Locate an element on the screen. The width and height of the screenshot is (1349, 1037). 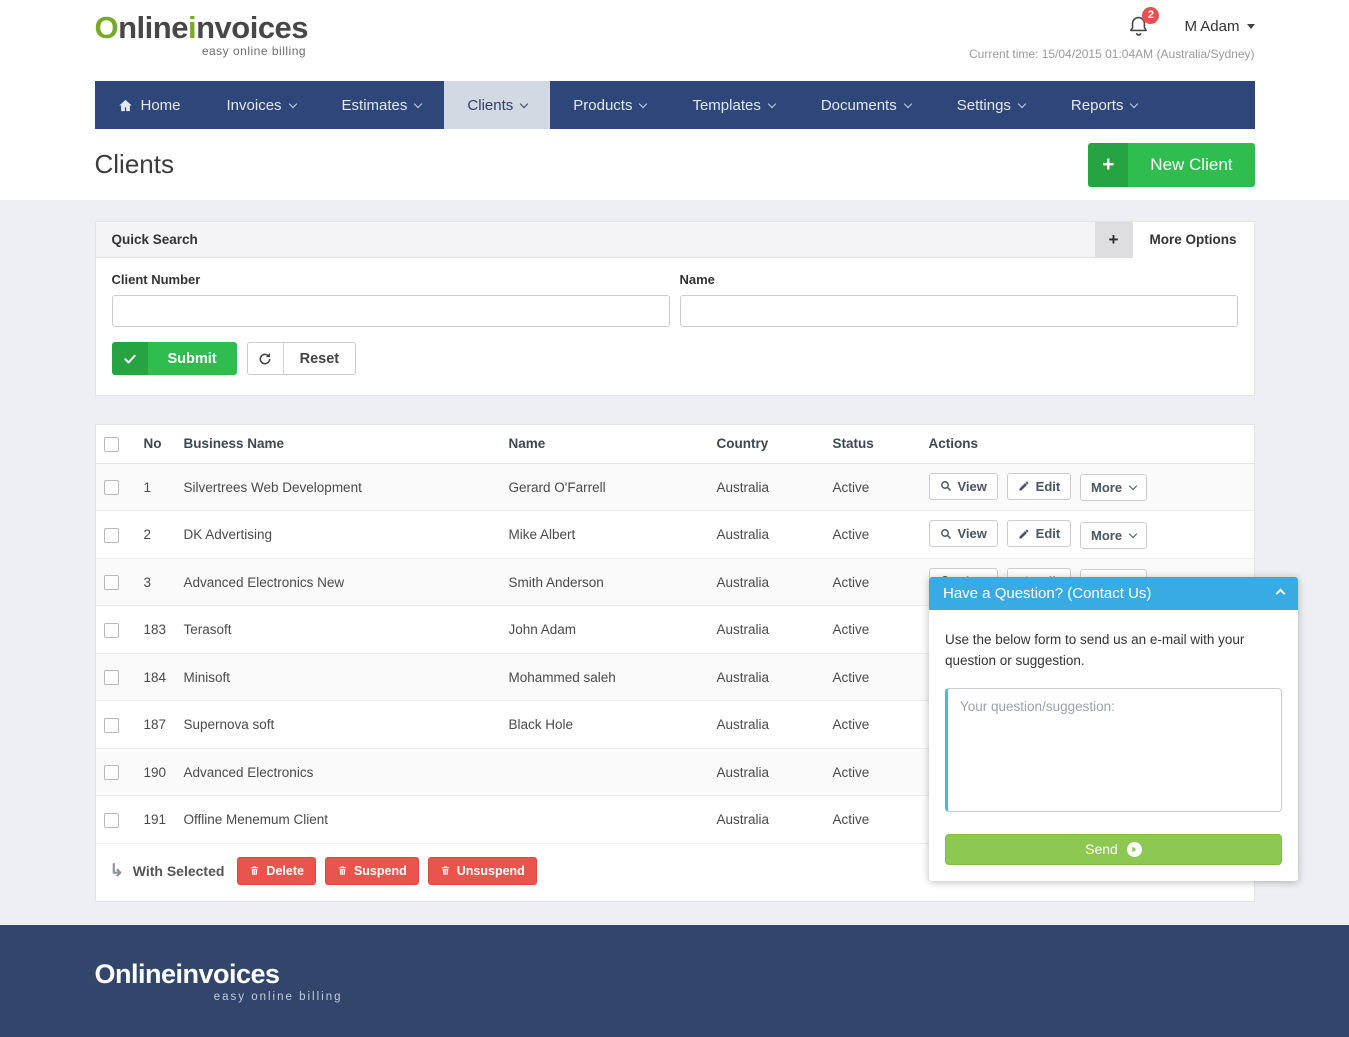
reset-button: Reset is located at coordinates (301, 358).